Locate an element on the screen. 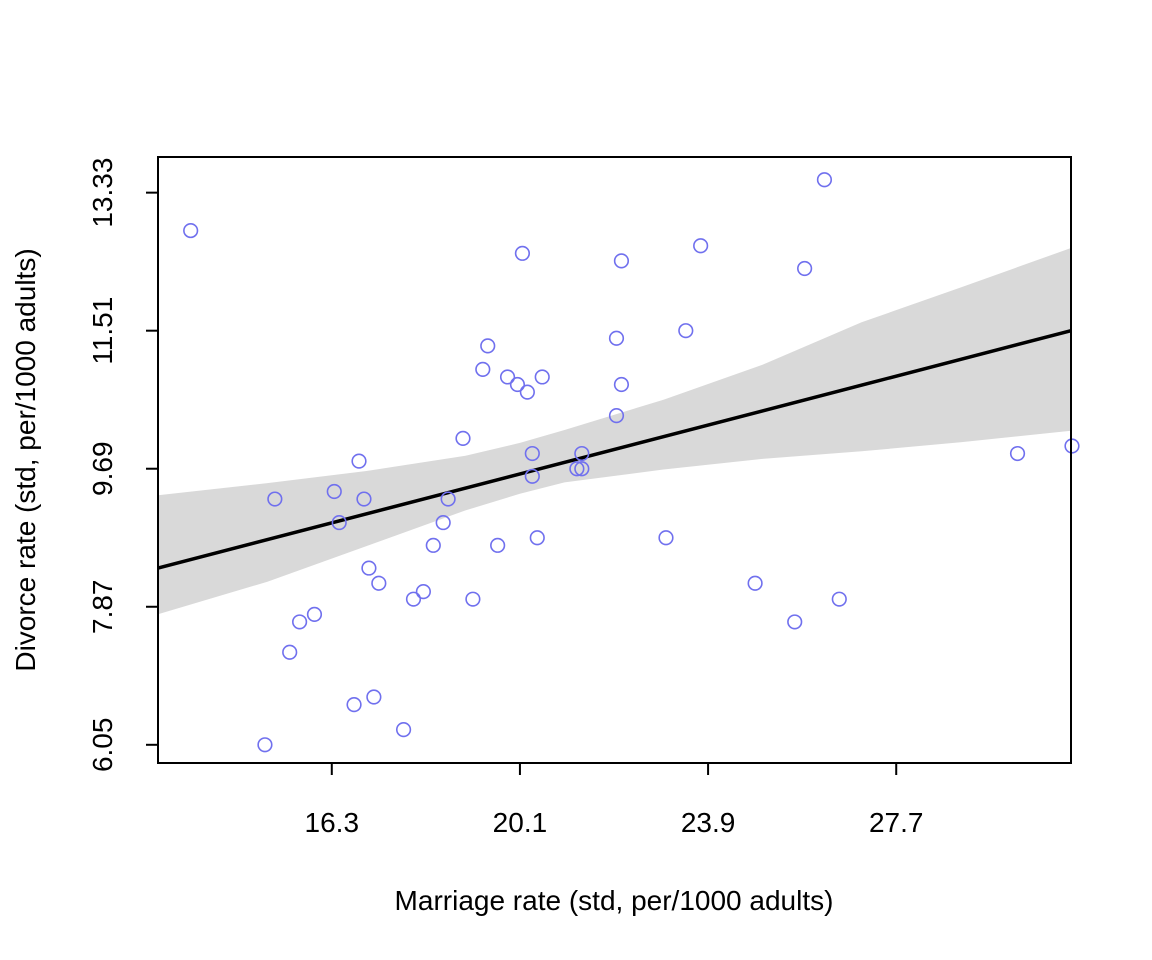 Image resolution: width=1152 pixels, height=960 pixels. y-tick-label: 11.51 is located at coordinates (102, 331).